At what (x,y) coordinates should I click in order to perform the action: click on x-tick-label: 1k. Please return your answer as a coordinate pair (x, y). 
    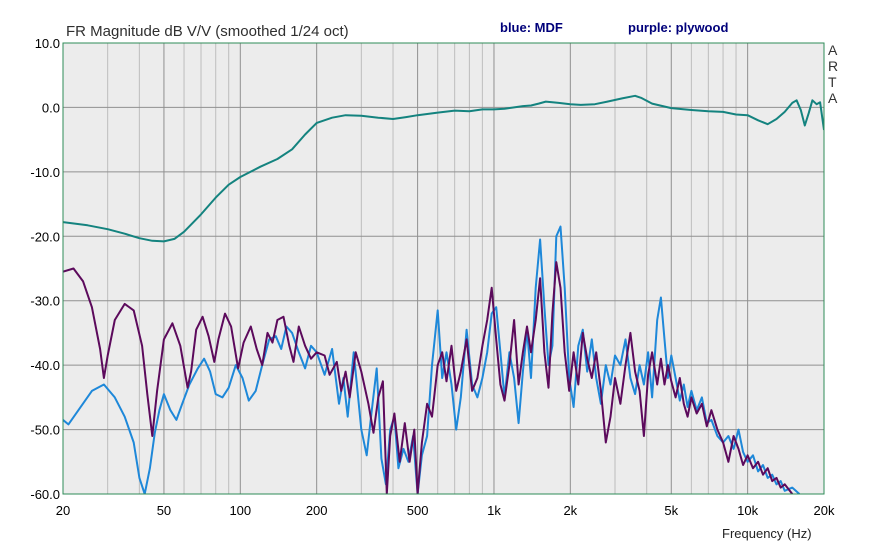
    Looking at the image, I should click on (494, 510).